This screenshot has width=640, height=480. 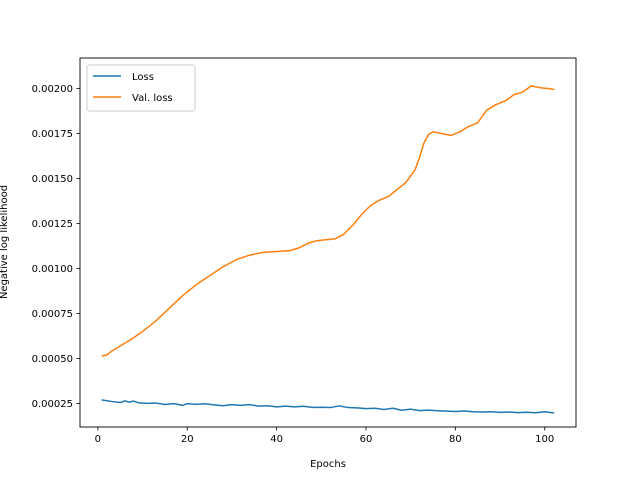 I want to click on y-tick-label: 0.00175, so click(x=52, y=134).